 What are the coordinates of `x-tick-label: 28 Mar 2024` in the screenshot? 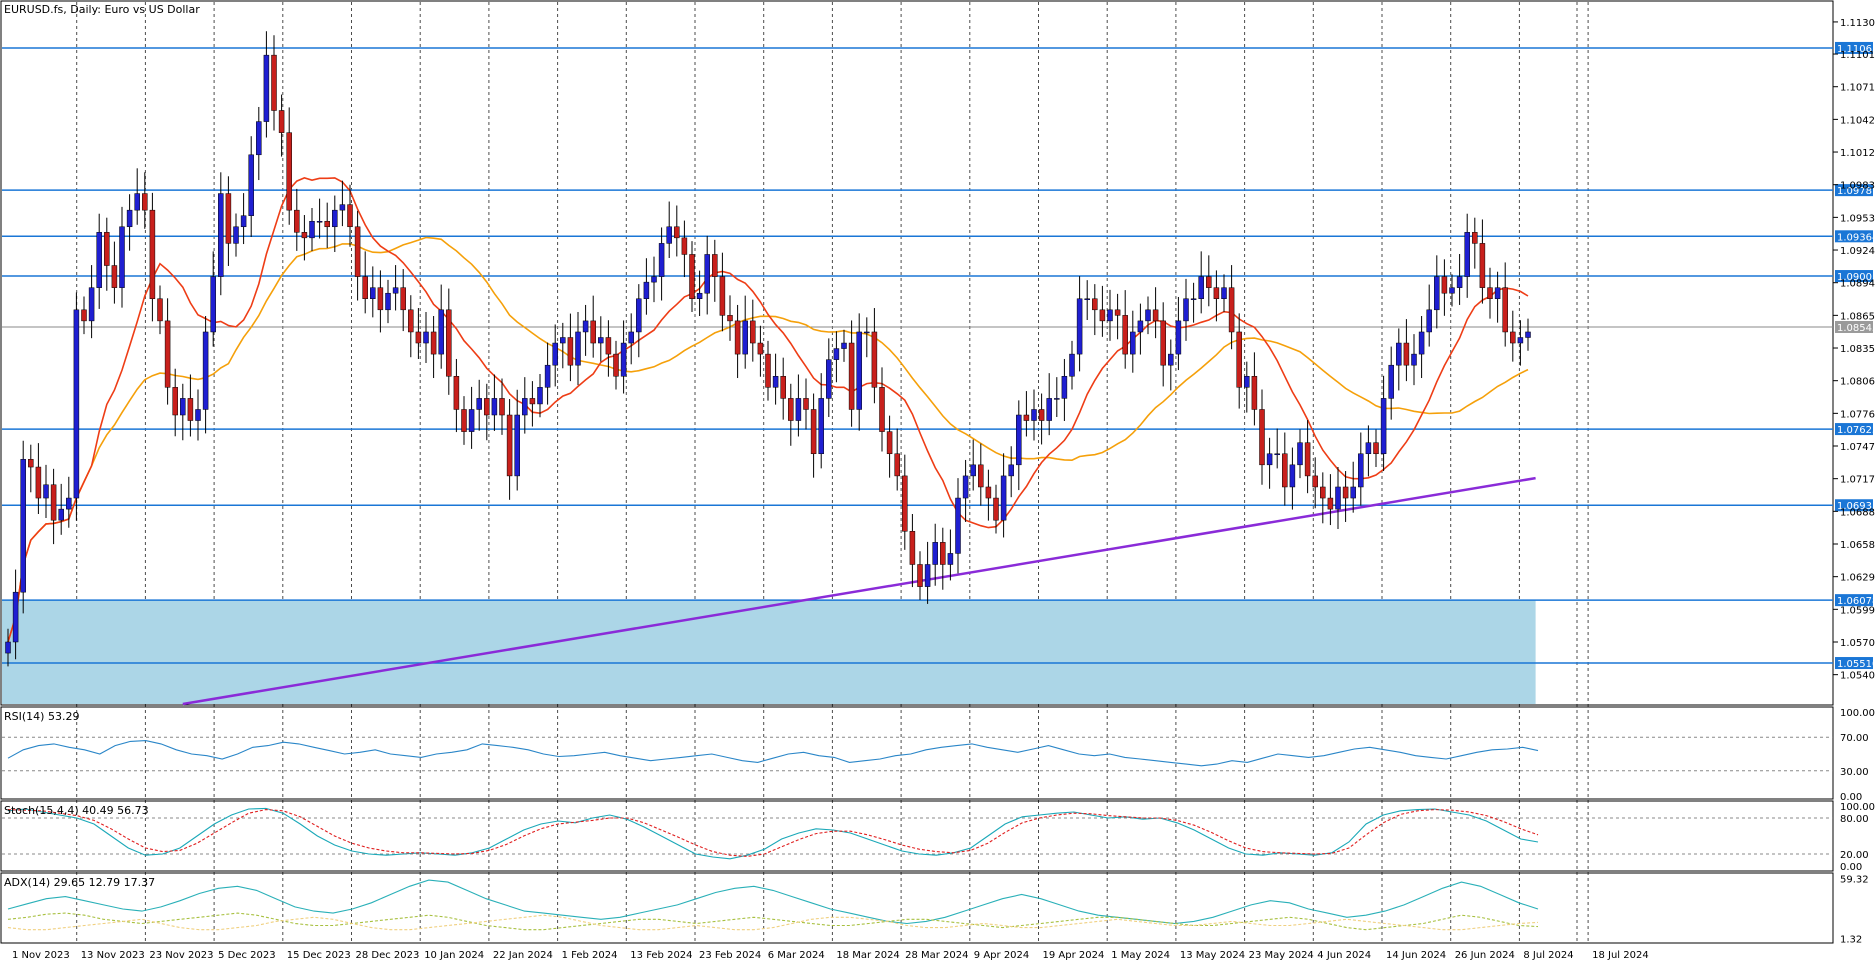 It's located at (936, 955).